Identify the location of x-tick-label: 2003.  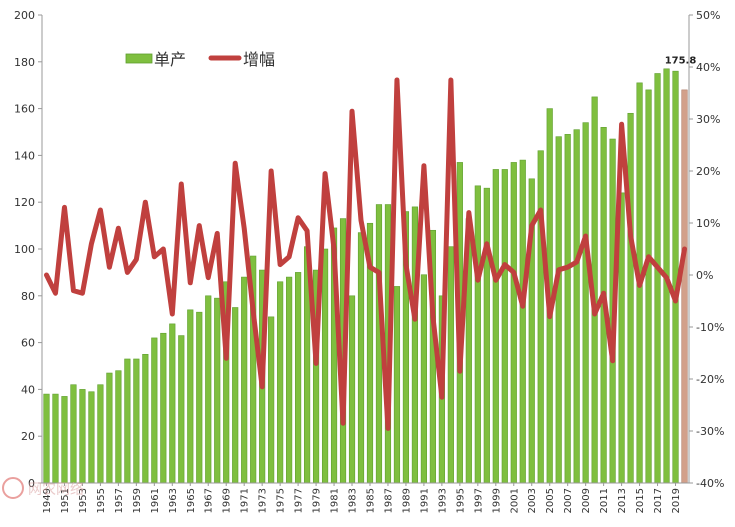
(532, 500).